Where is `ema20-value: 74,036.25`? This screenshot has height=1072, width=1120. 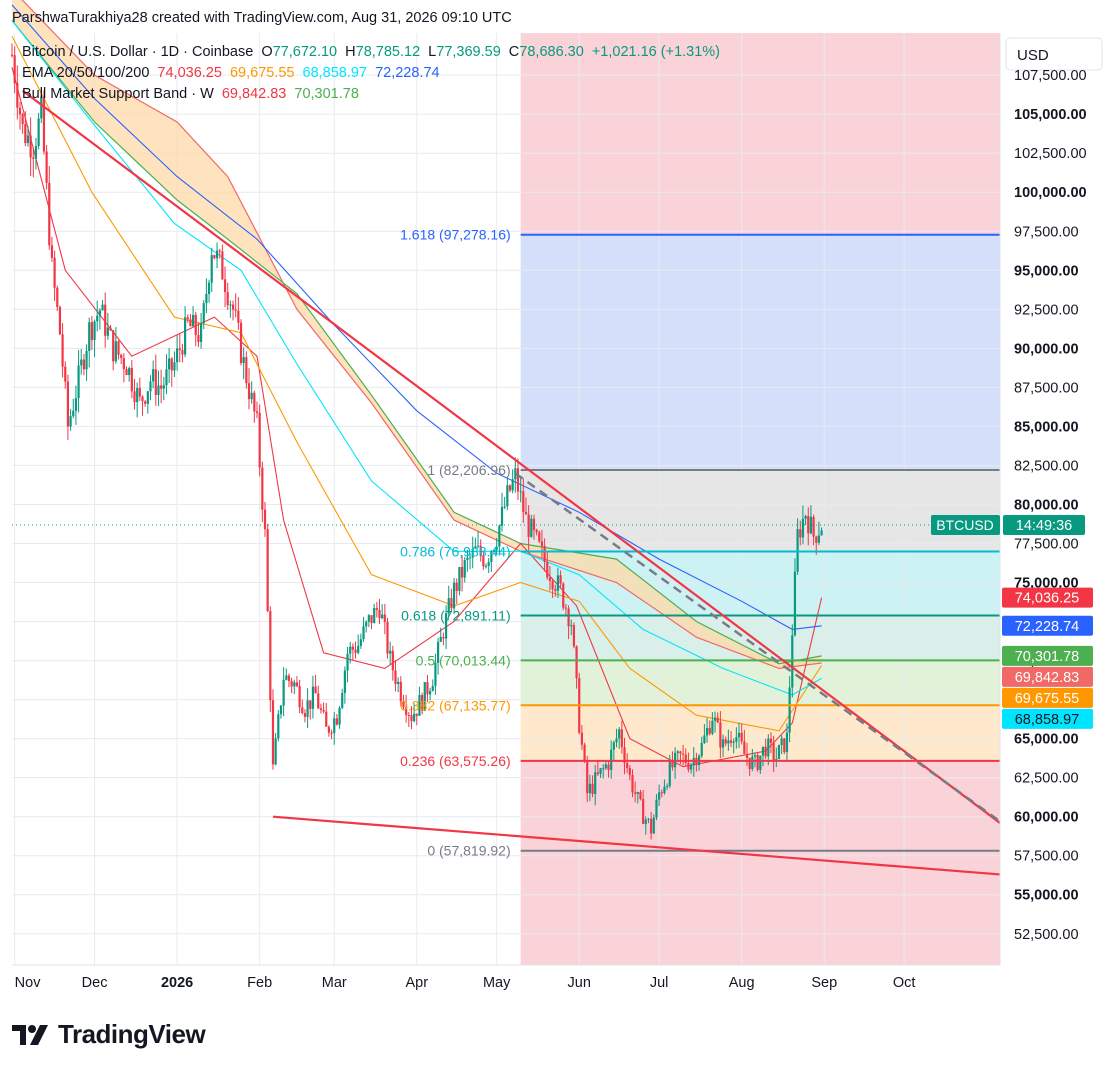
ema20-value: 74,036.25 is located at coordinates (189, 73).